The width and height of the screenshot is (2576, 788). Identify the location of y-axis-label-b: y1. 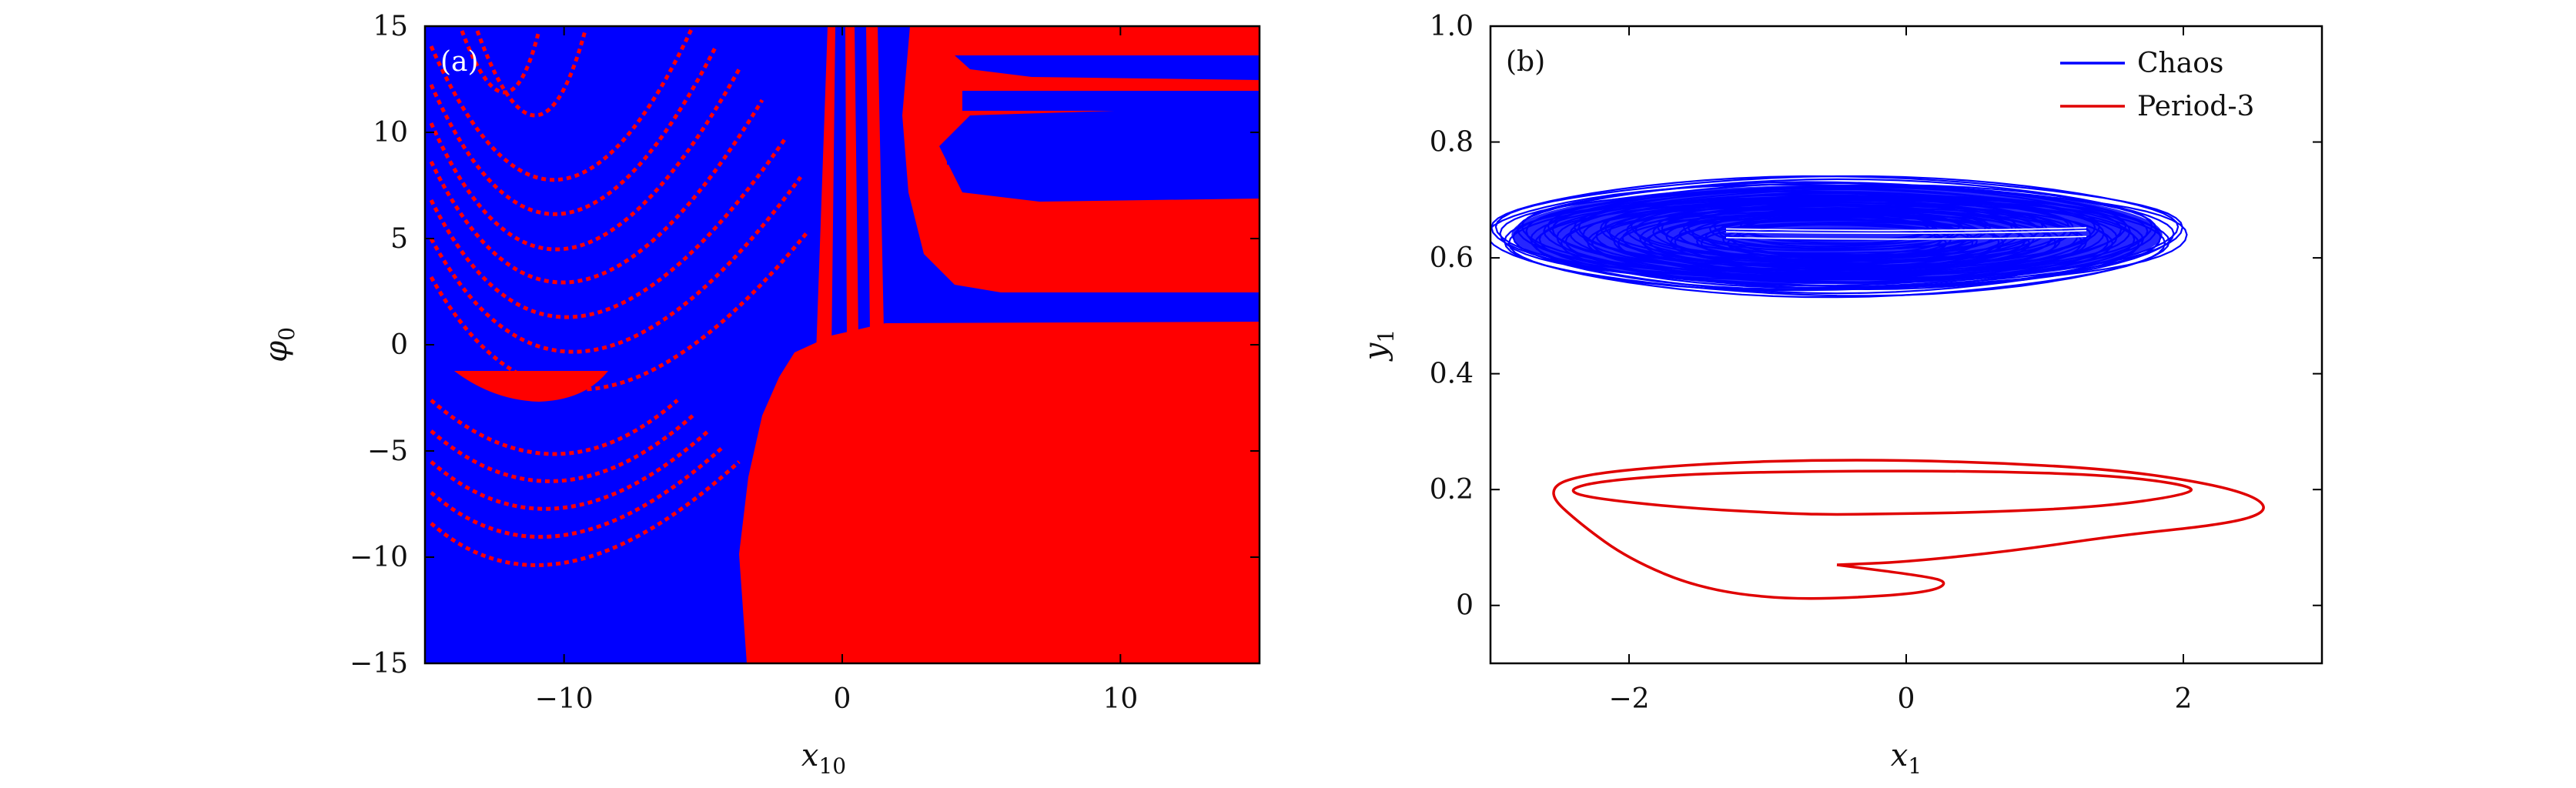
(1379, 345).